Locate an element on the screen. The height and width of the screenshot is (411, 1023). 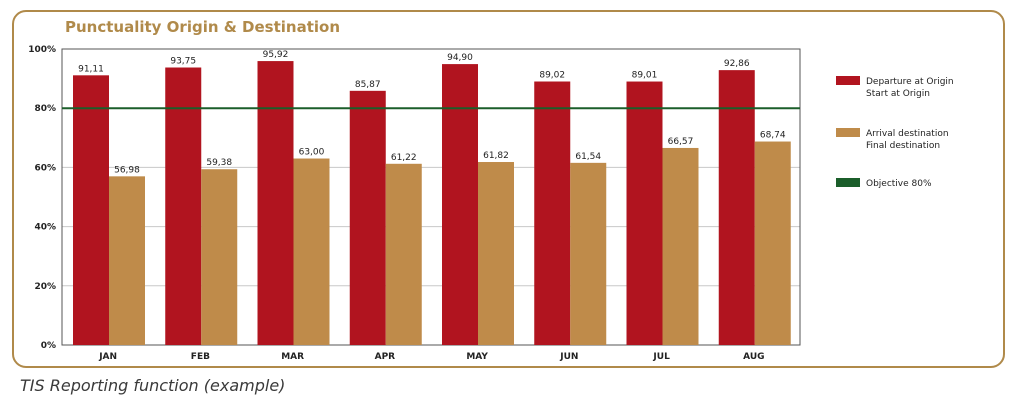
chart-title: Punctuality Origin & Destination is located at coordinates (203, 27).